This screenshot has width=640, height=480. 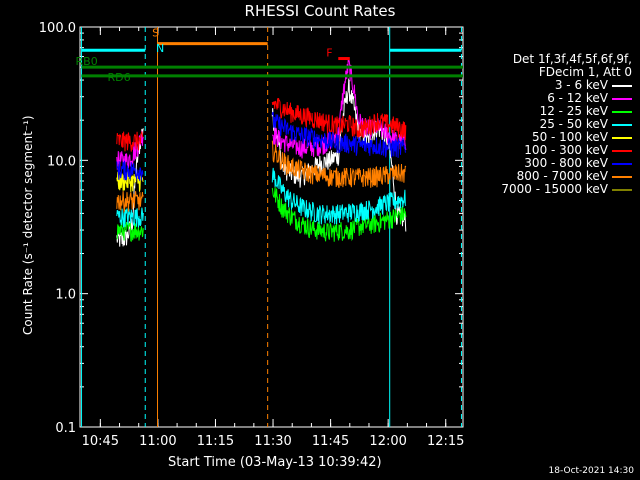 What do you see at coordinates (119, 77) in the screenshot?
I see `annotation-label: RD6` at bounding box center [119, 77].